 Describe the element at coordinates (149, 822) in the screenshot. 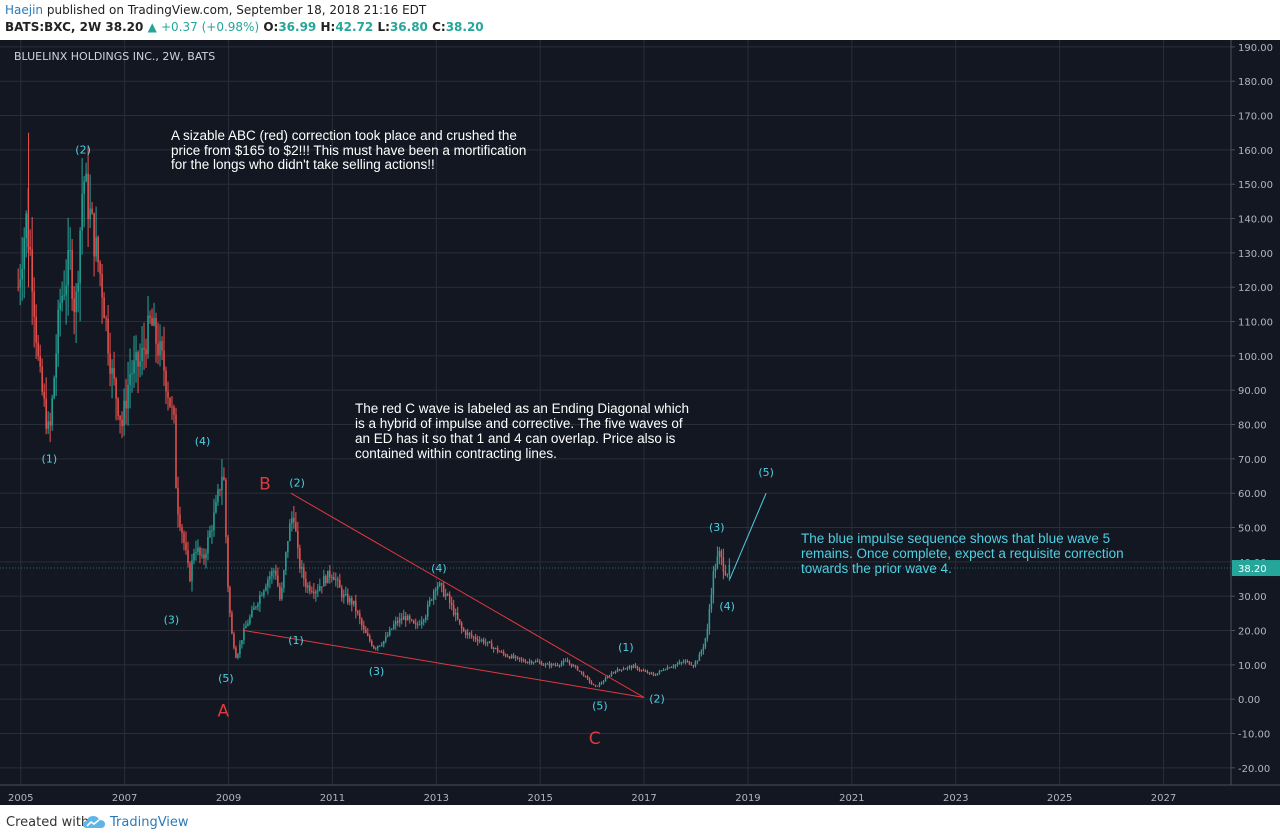

I see `tradingview-brand: TradingView` at that location.